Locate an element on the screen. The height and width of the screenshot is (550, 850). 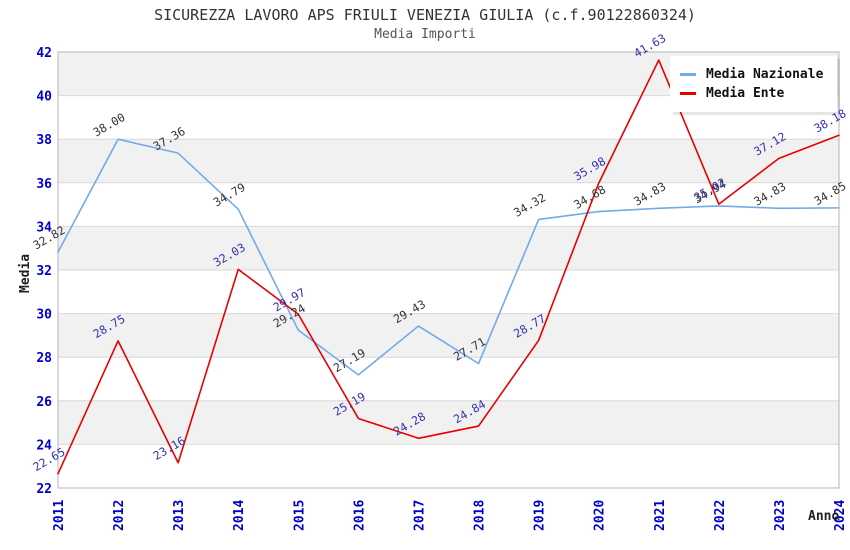
y-tick-label: 22 is located at coordinates (44, 489).